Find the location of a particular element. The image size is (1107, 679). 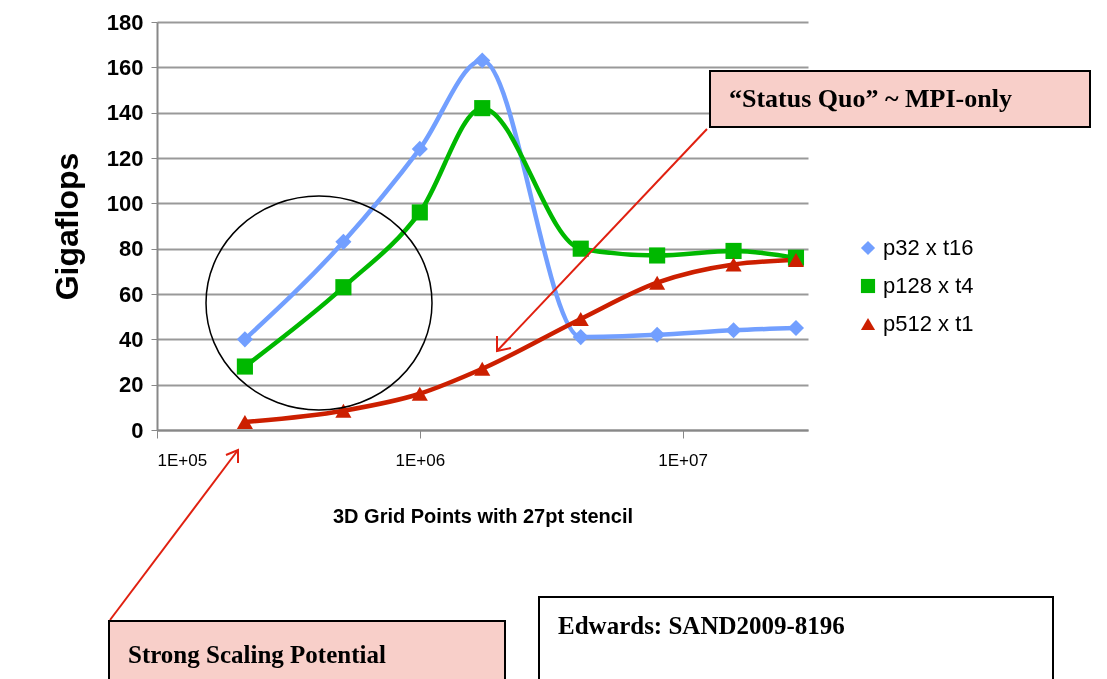

x-tick-label: 1E+07 is located at coordinates (683, 460).